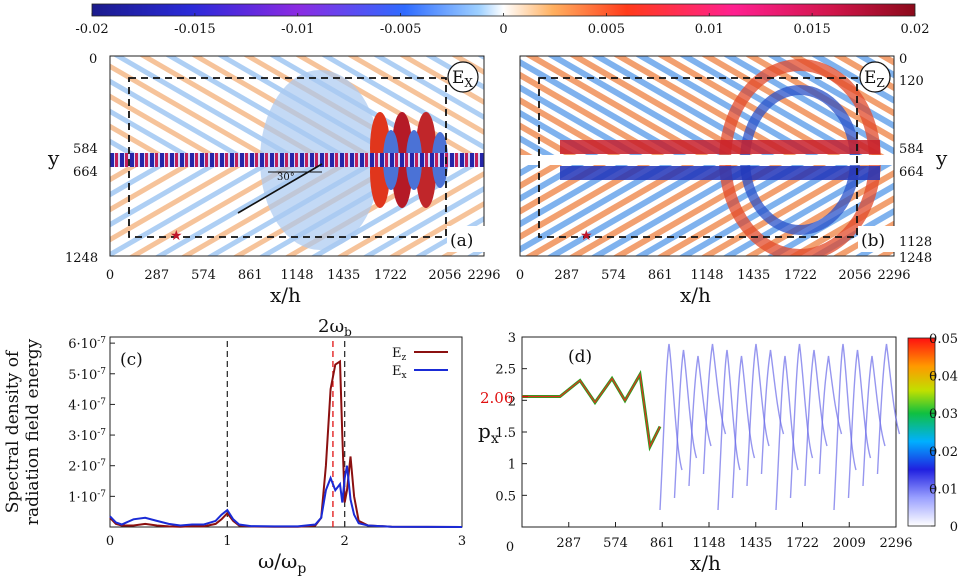 The width and height of the screenshot is (961, 577). What do you see at coordinates (921, 432) in the screenshot?
I see `panel-d-colorbar` at bounding box center [921, 432].